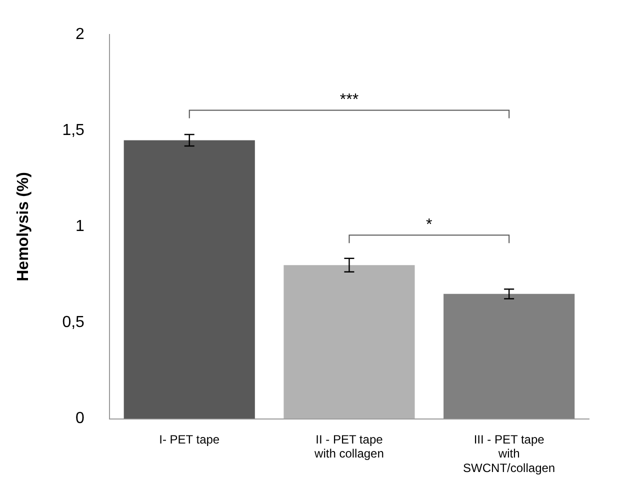 The height and width of the screenshot is (495, 629). I want to click on x-tick-label: I- PET tape, so click(189, 439).